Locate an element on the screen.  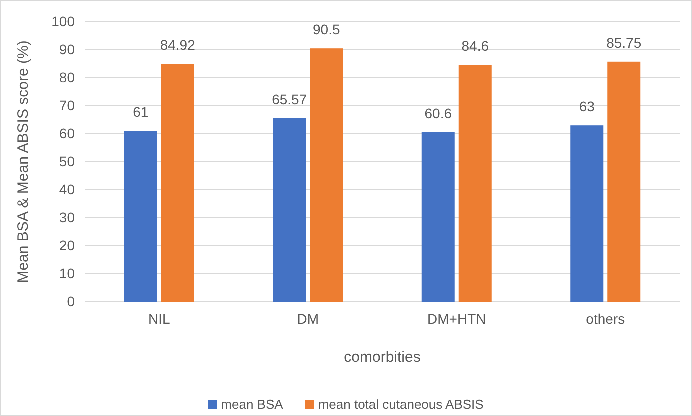
data-label: 63 is located at coordinates (587, 106).